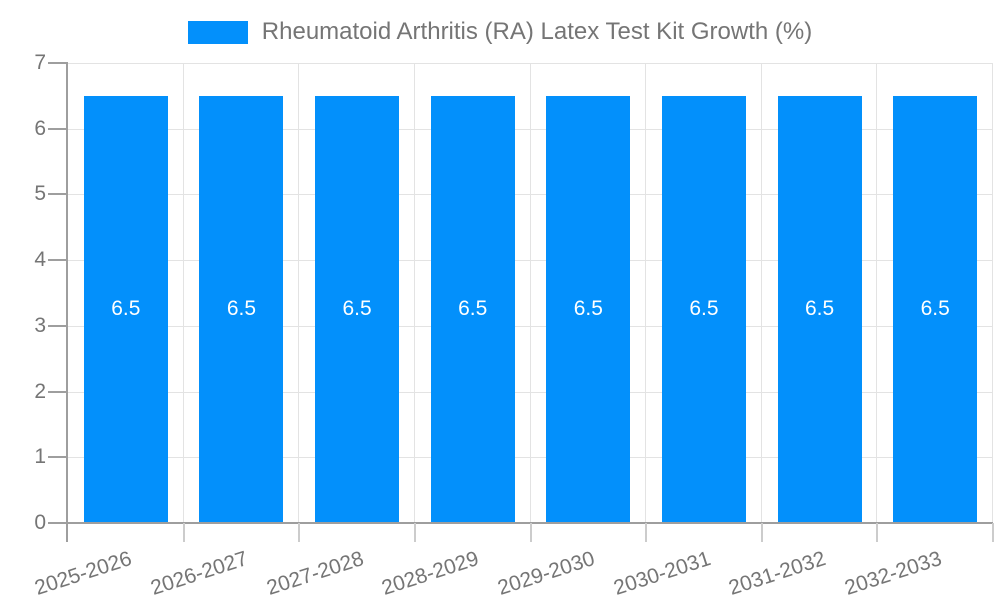 The width and height of the screenshot is (1000, 600). I want to click on y-axis-label: 1, so click(40, 457).